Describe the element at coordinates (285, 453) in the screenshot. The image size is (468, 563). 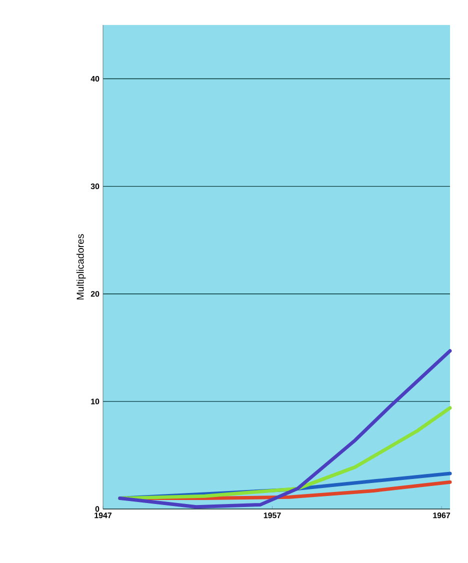
I see `line-series` at that location.